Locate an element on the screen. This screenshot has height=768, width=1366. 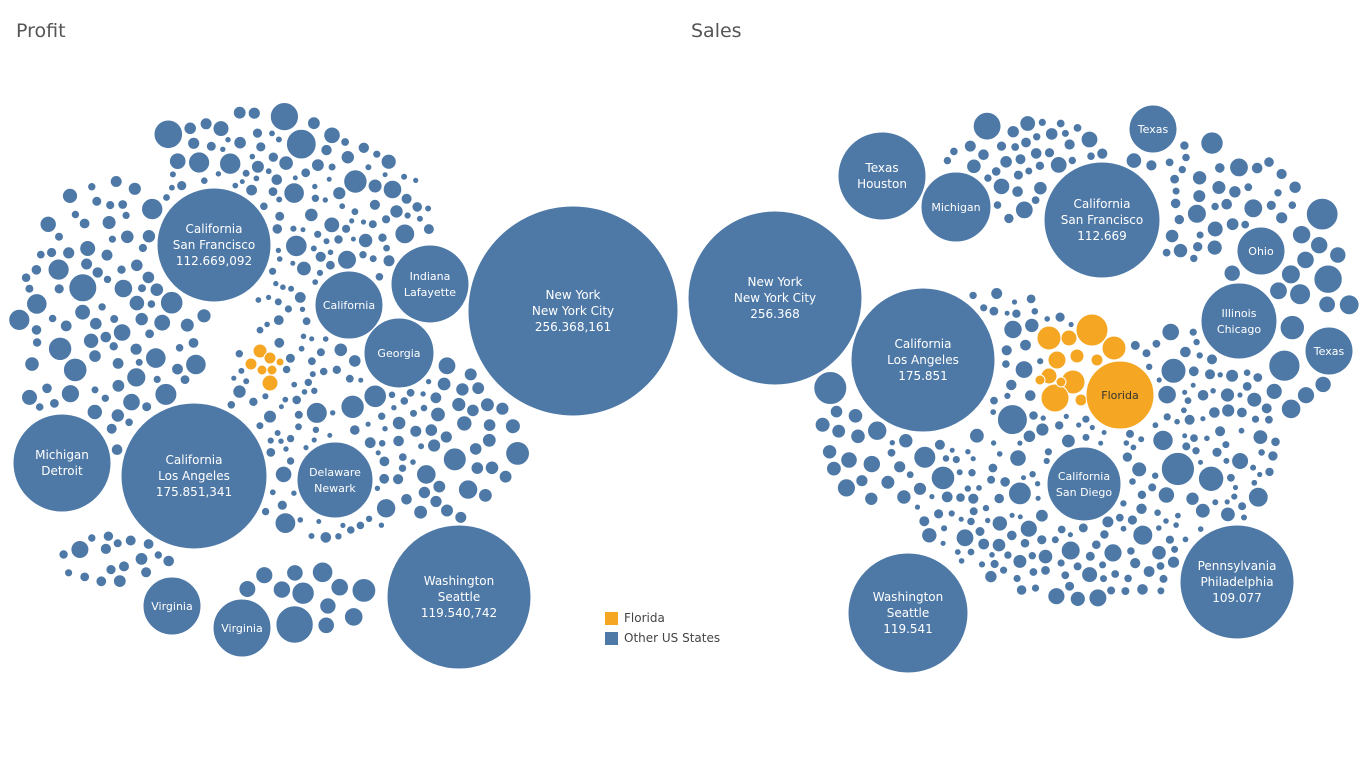
sales-bubble-washington is located at coordinates (908, 613).